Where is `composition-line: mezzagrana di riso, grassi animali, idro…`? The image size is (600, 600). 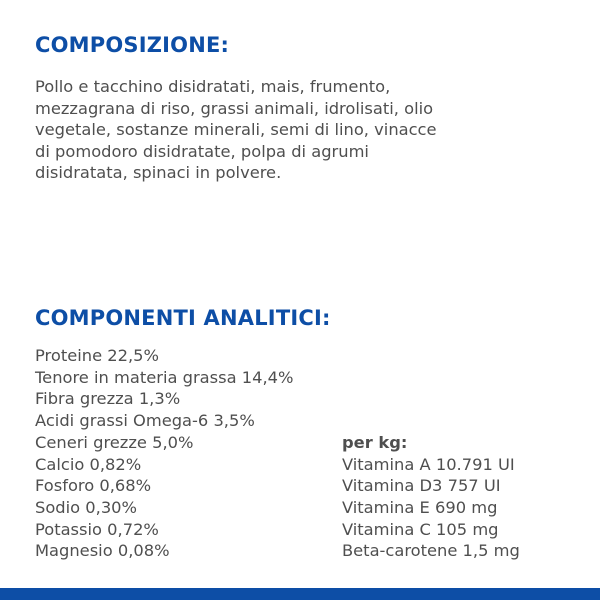 composition-line: mezzagrana di riso, grassi animali, idro… is located at coordinates (234, 108).